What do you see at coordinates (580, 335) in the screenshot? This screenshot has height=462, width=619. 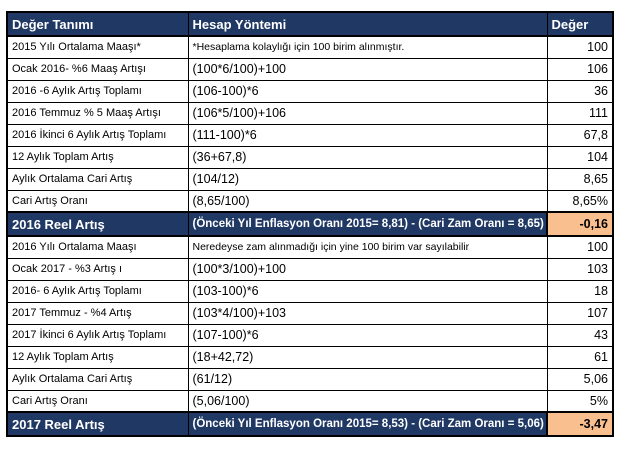 I see `row-value-cell: 43` at bounding box center [580, 335].